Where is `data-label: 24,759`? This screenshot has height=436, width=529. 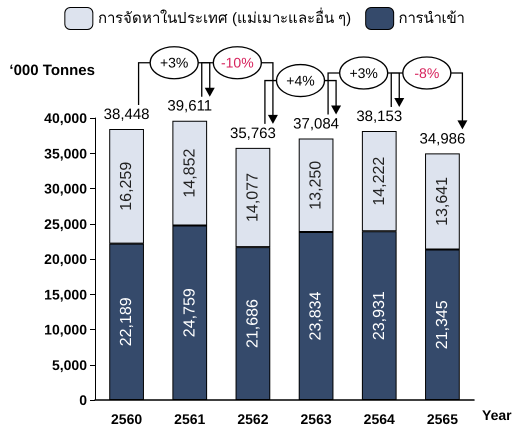 data-label: 24,759 is located at coordinates (189, 313).